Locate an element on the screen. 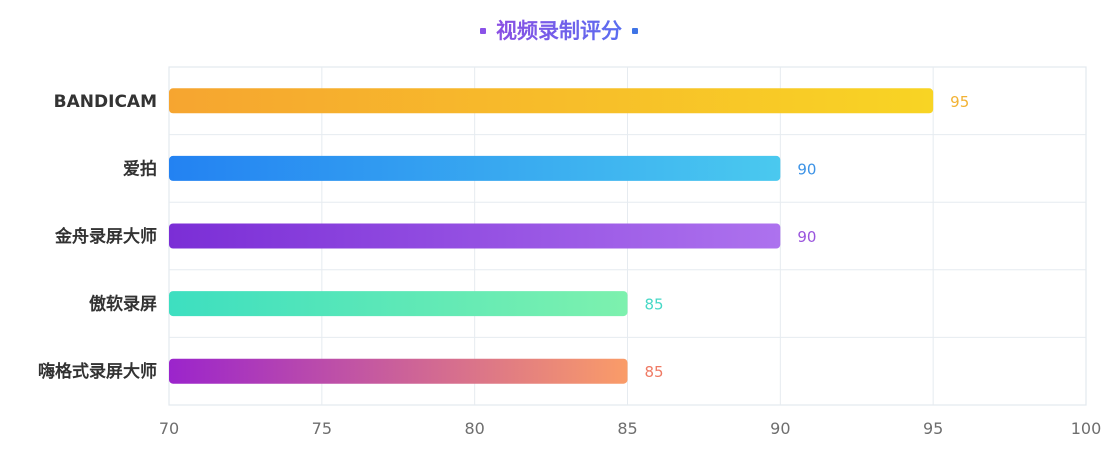 This screenshot has width=1118, height=463. chart-title-container: 视频录制评分 is located at coordinates (559, 31).